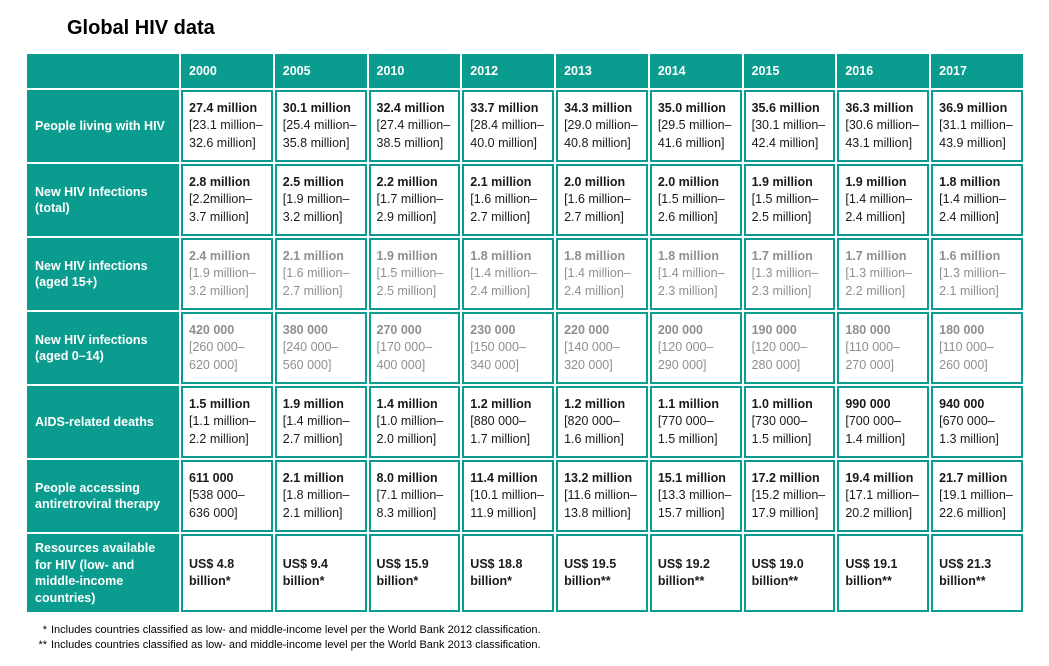 This screenshot has width=1049, height=666. What do you see at coordinates (977, 200) in the screenshot?
I see `data-cell: 1.8 million [1.4 million–2.4 million]` at bounding box center [977, 200].